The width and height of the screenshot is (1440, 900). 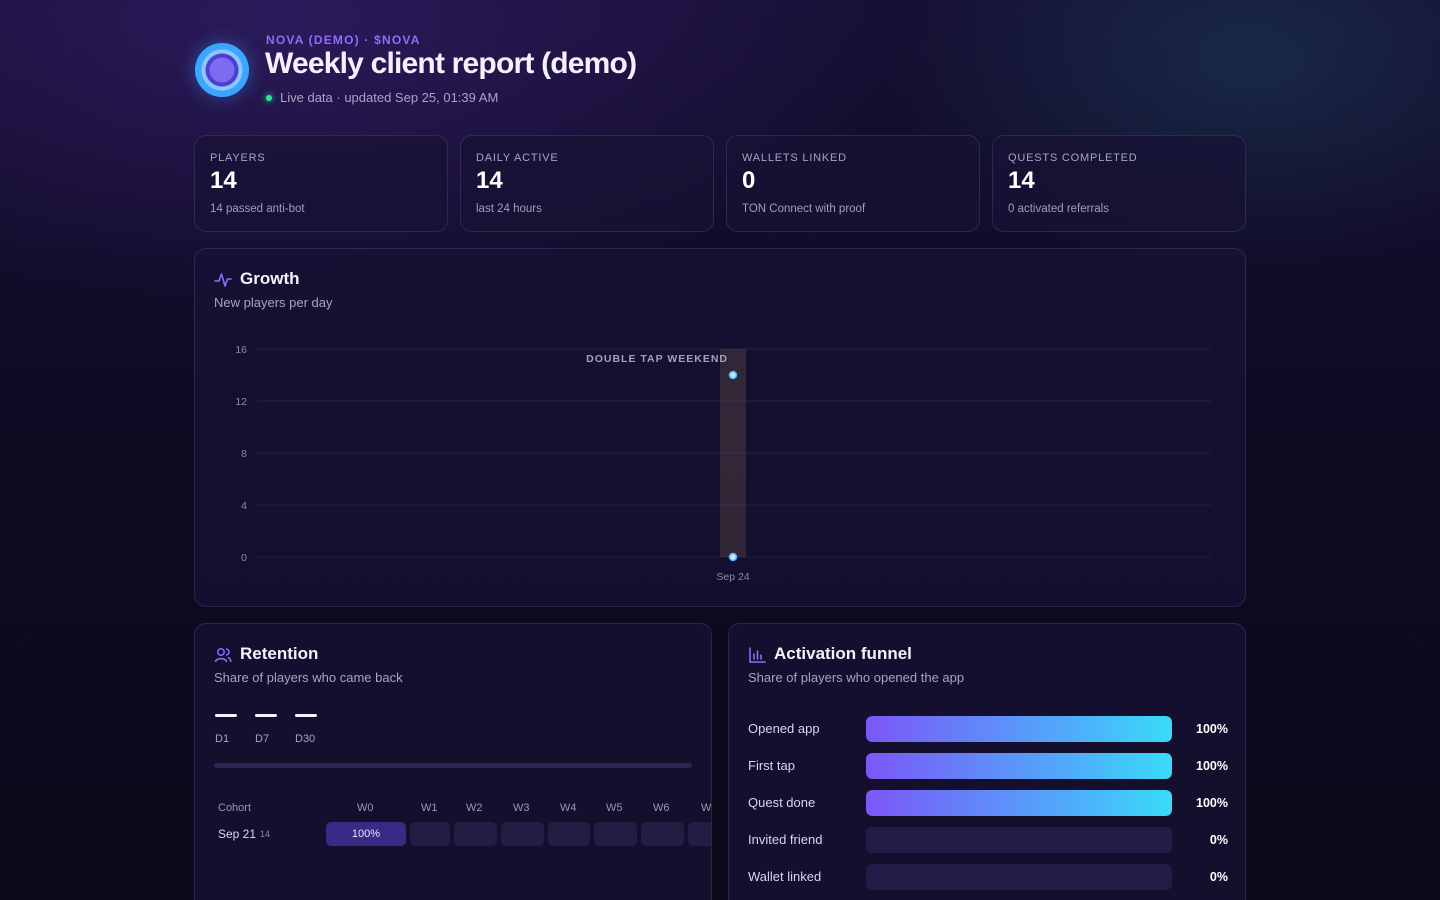 I want to click on metric-d1: D1, so click(x=233, y=729).